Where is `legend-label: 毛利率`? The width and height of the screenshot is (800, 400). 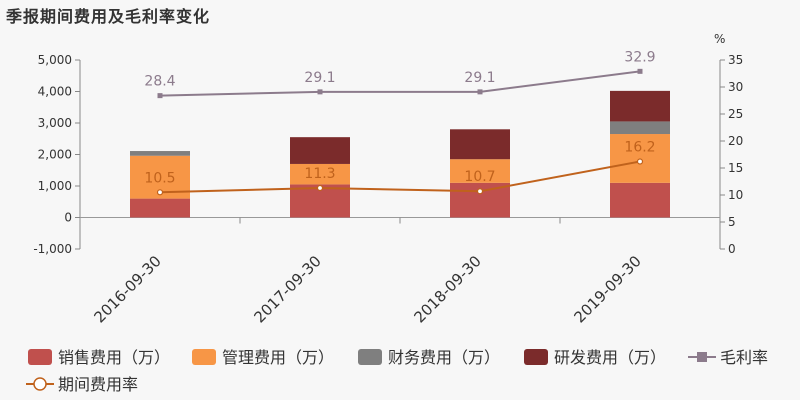 legend-label: 毛利率 is located at coordinates (744, 357).